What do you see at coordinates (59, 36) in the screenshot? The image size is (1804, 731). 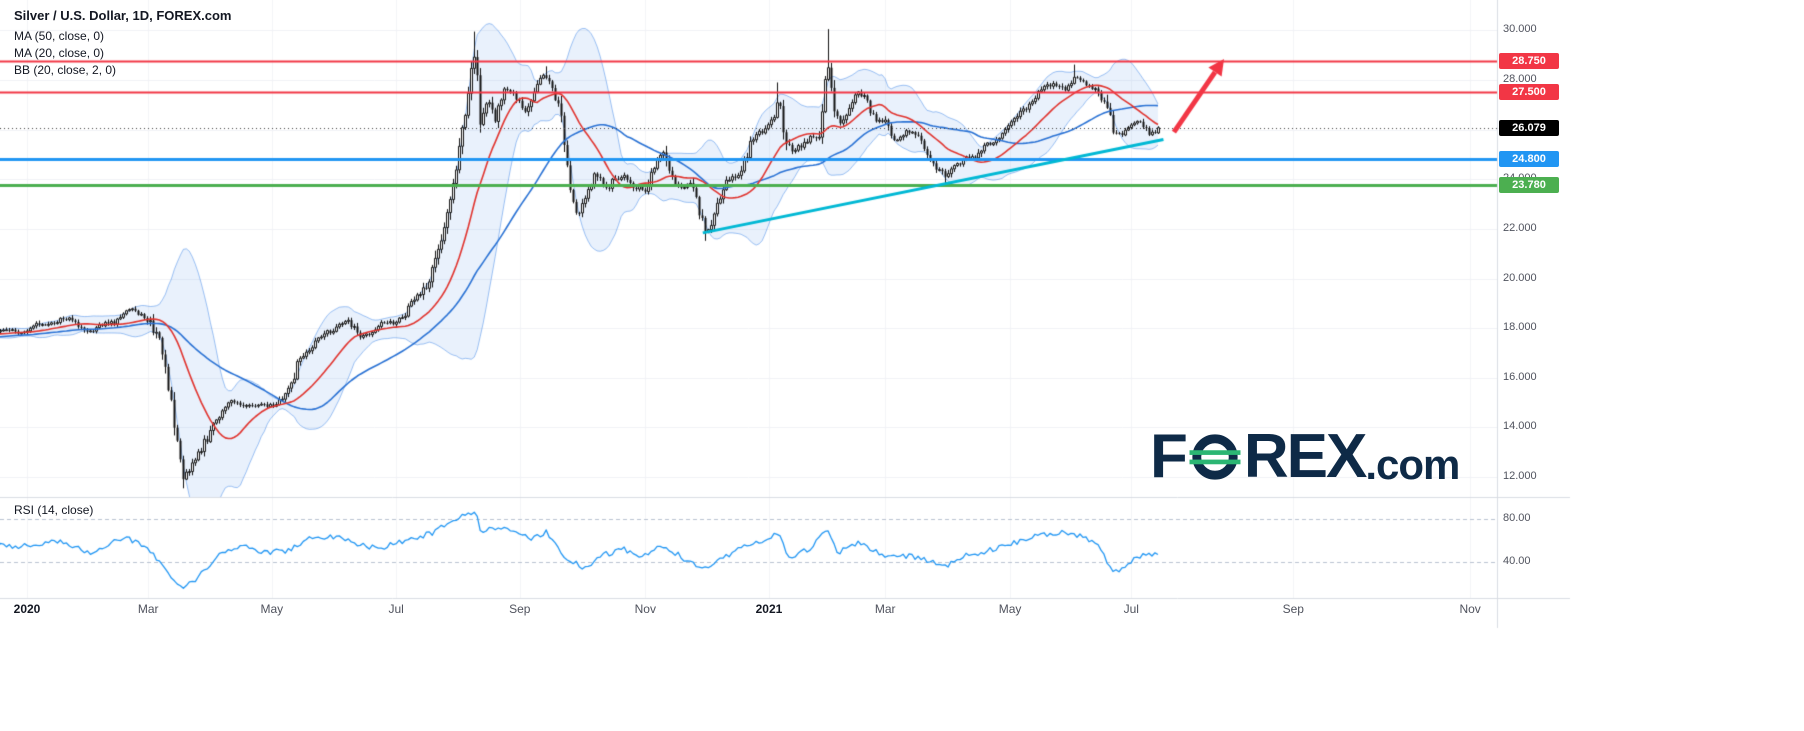 I see `indicator-label-ma50: MA (50, close, 0)` at bounding box center [59, 36].